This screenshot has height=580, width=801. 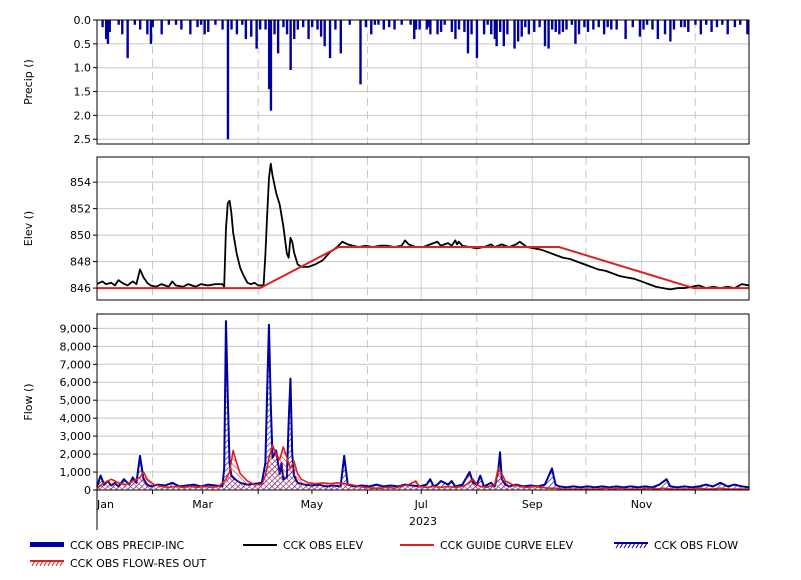 I want to click on y-tick-label: 0.5, so click(x=83, y=44).